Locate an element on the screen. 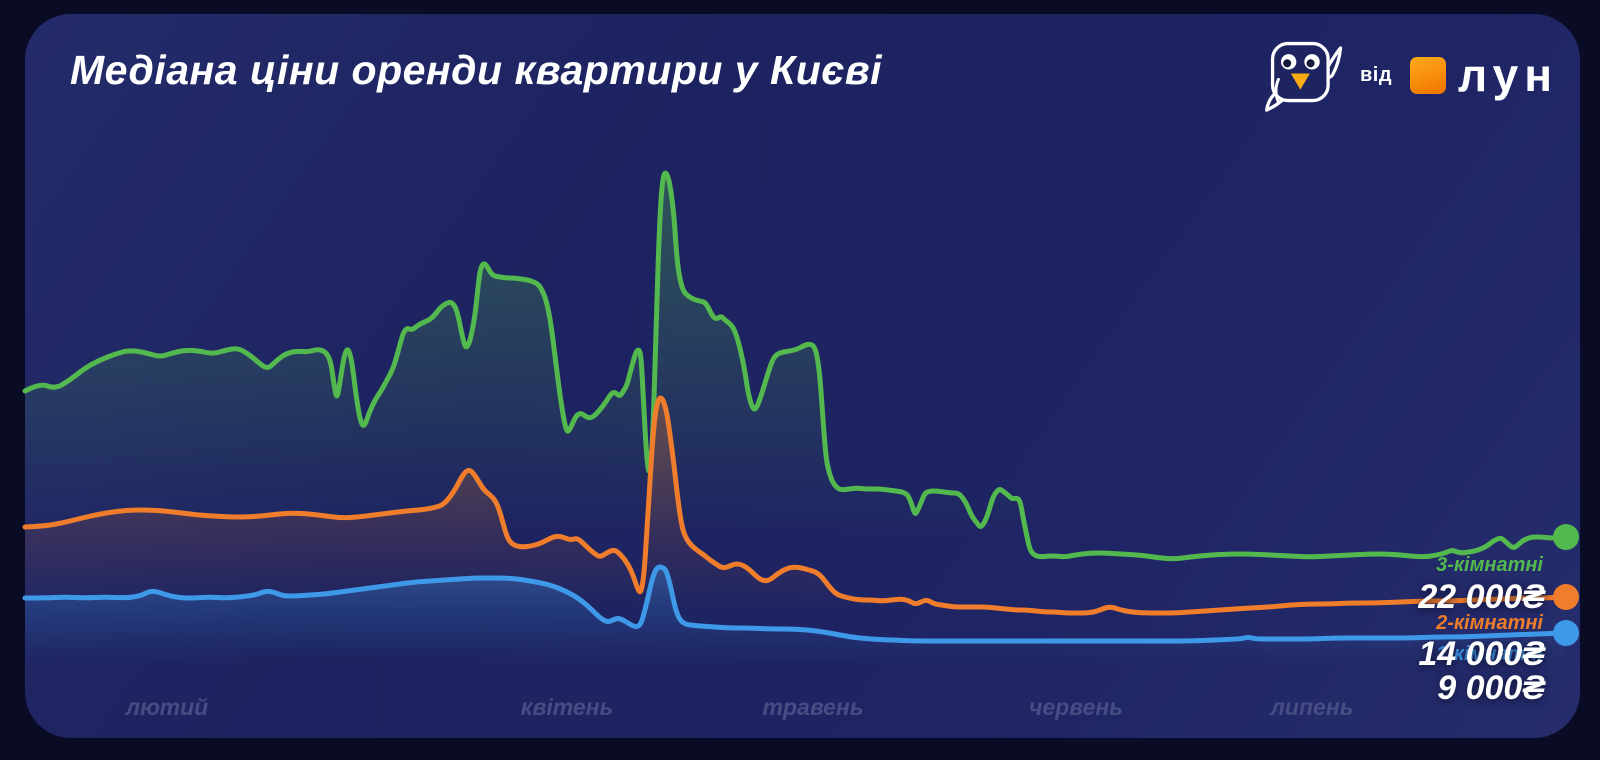 The width and height of the screenshot is (1600, 760). brand-from-label: від is located at coordinates (1376, 74).